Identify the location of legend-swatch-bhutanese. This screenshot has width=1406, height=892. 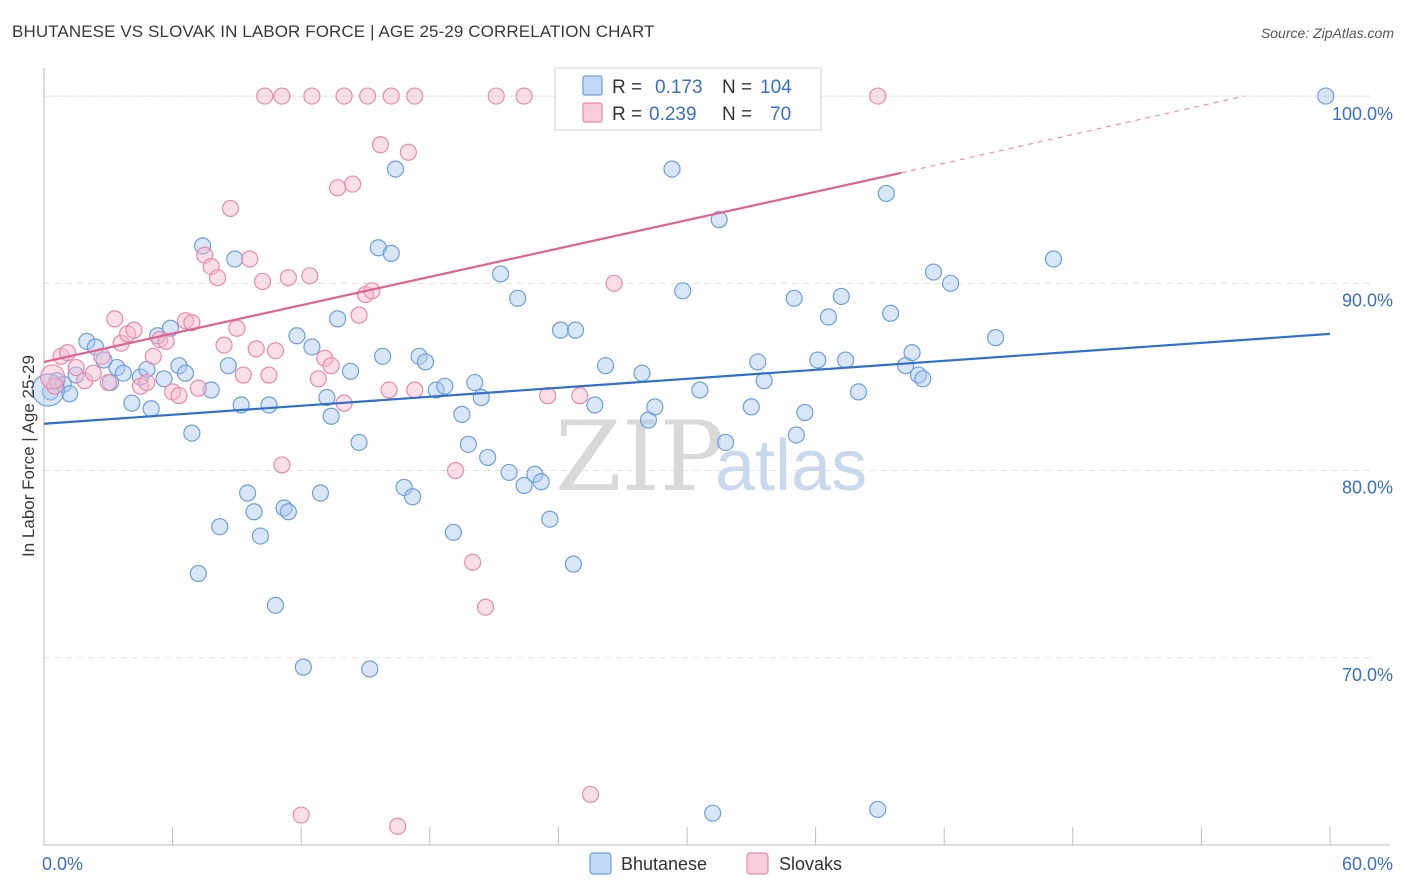
(592, 85).